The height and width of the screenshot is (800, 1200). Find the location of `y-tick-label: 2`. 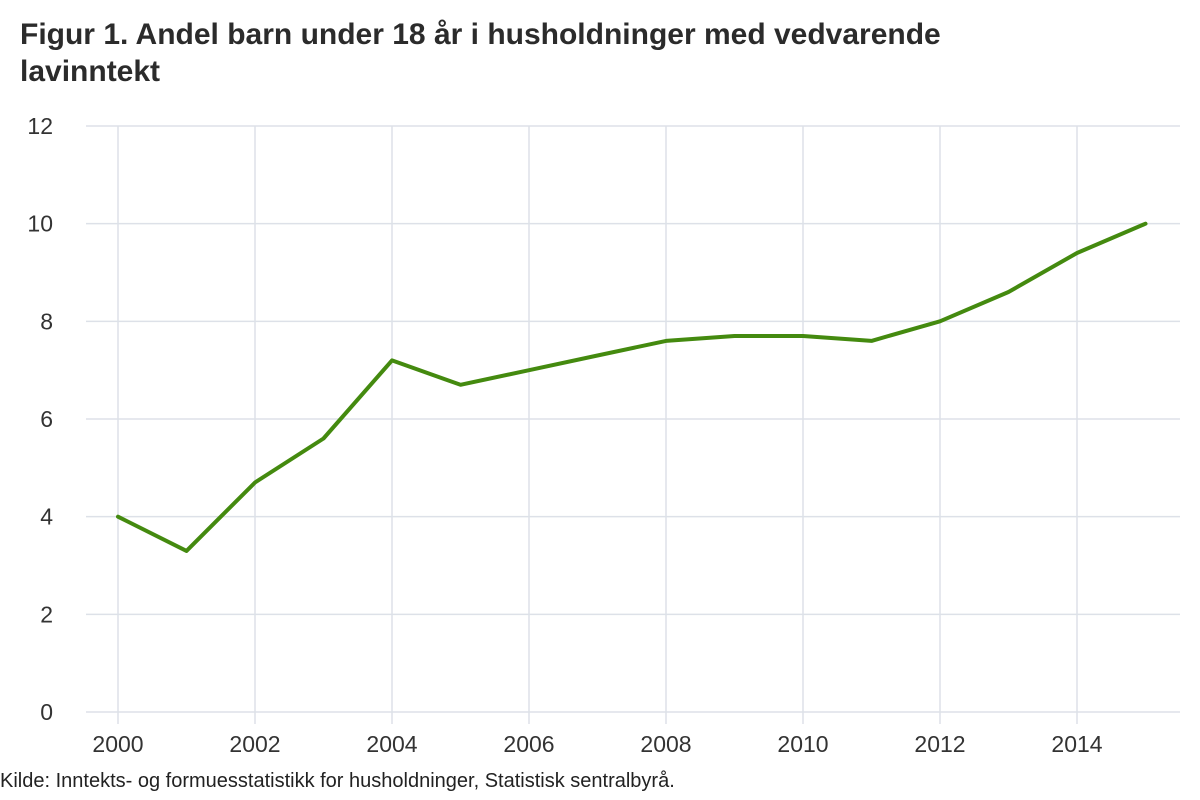

y-tick-label: 2 is located at coordinates (46, 614).